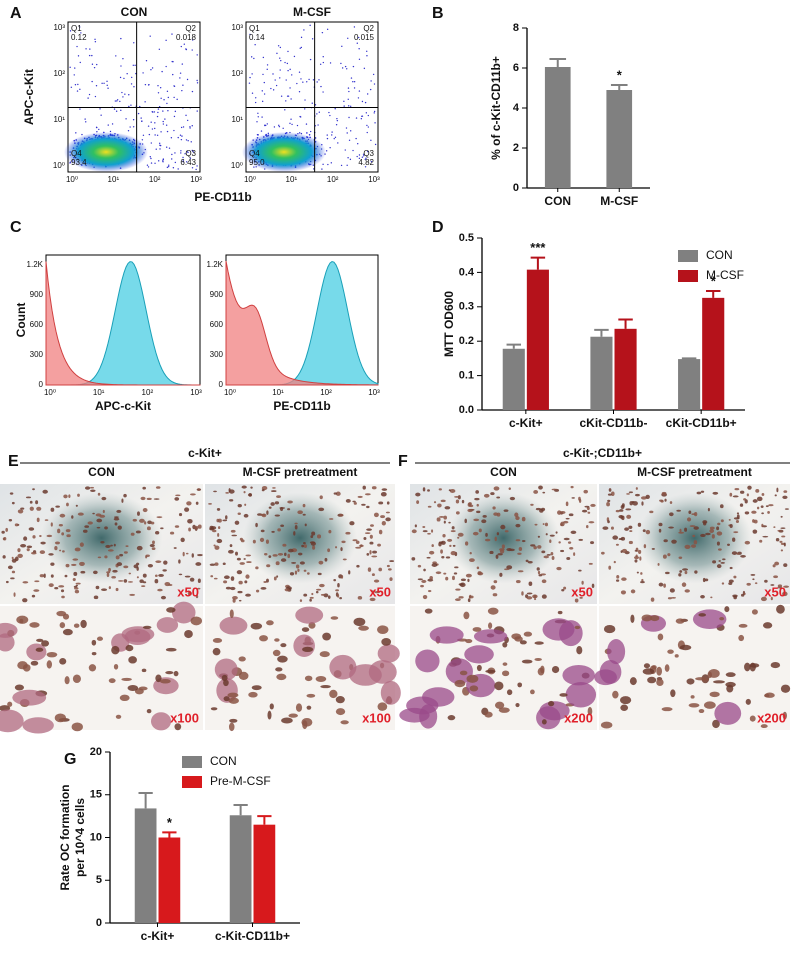 The height and width of the screenshot is (955, 800). What do you see at coordinates (217, 354) in the screenshot?
I see `y-tick-label: 300` at bounding box center [217, 354].